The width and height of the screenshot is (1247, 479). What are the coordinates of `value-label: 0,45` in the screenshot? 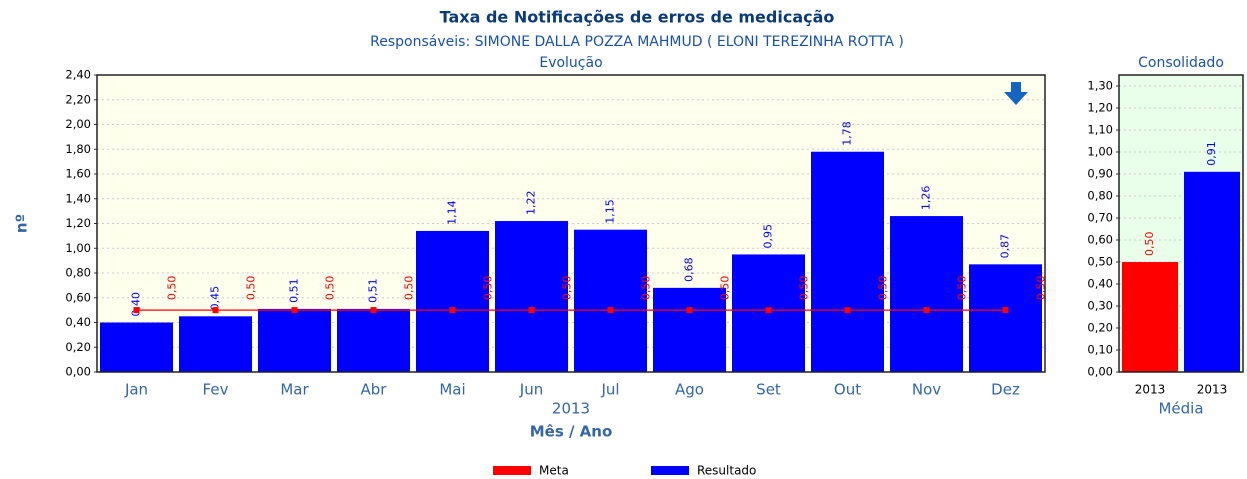 It's located at (215, 298).